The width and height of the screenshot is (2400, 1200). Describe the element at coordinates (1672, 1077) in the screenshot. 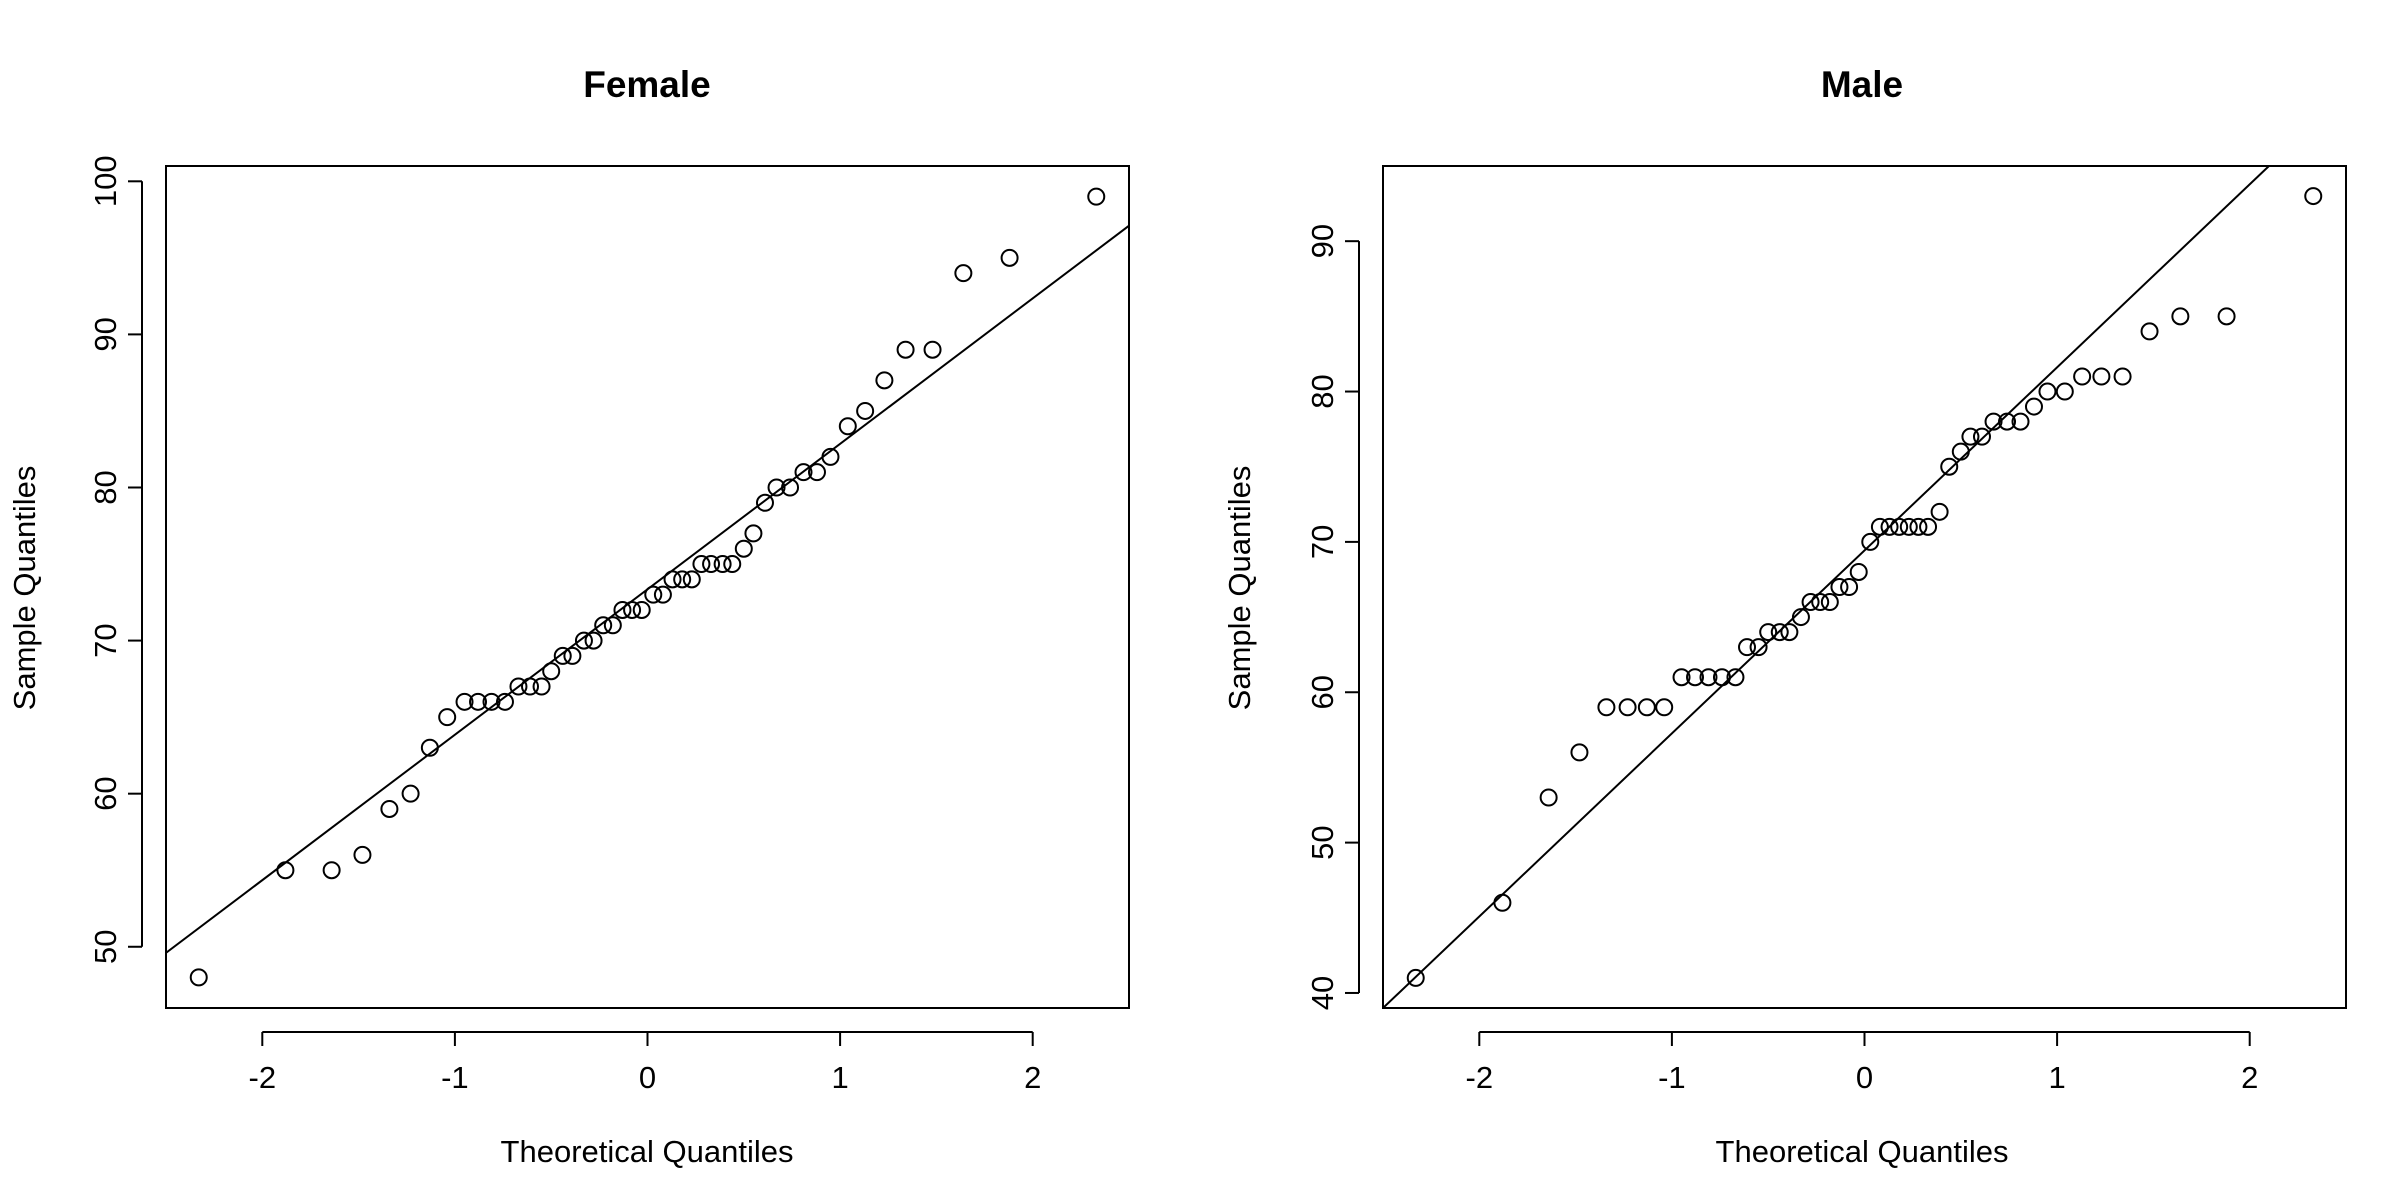

I see `male-x-tick-label: -1` at that location.